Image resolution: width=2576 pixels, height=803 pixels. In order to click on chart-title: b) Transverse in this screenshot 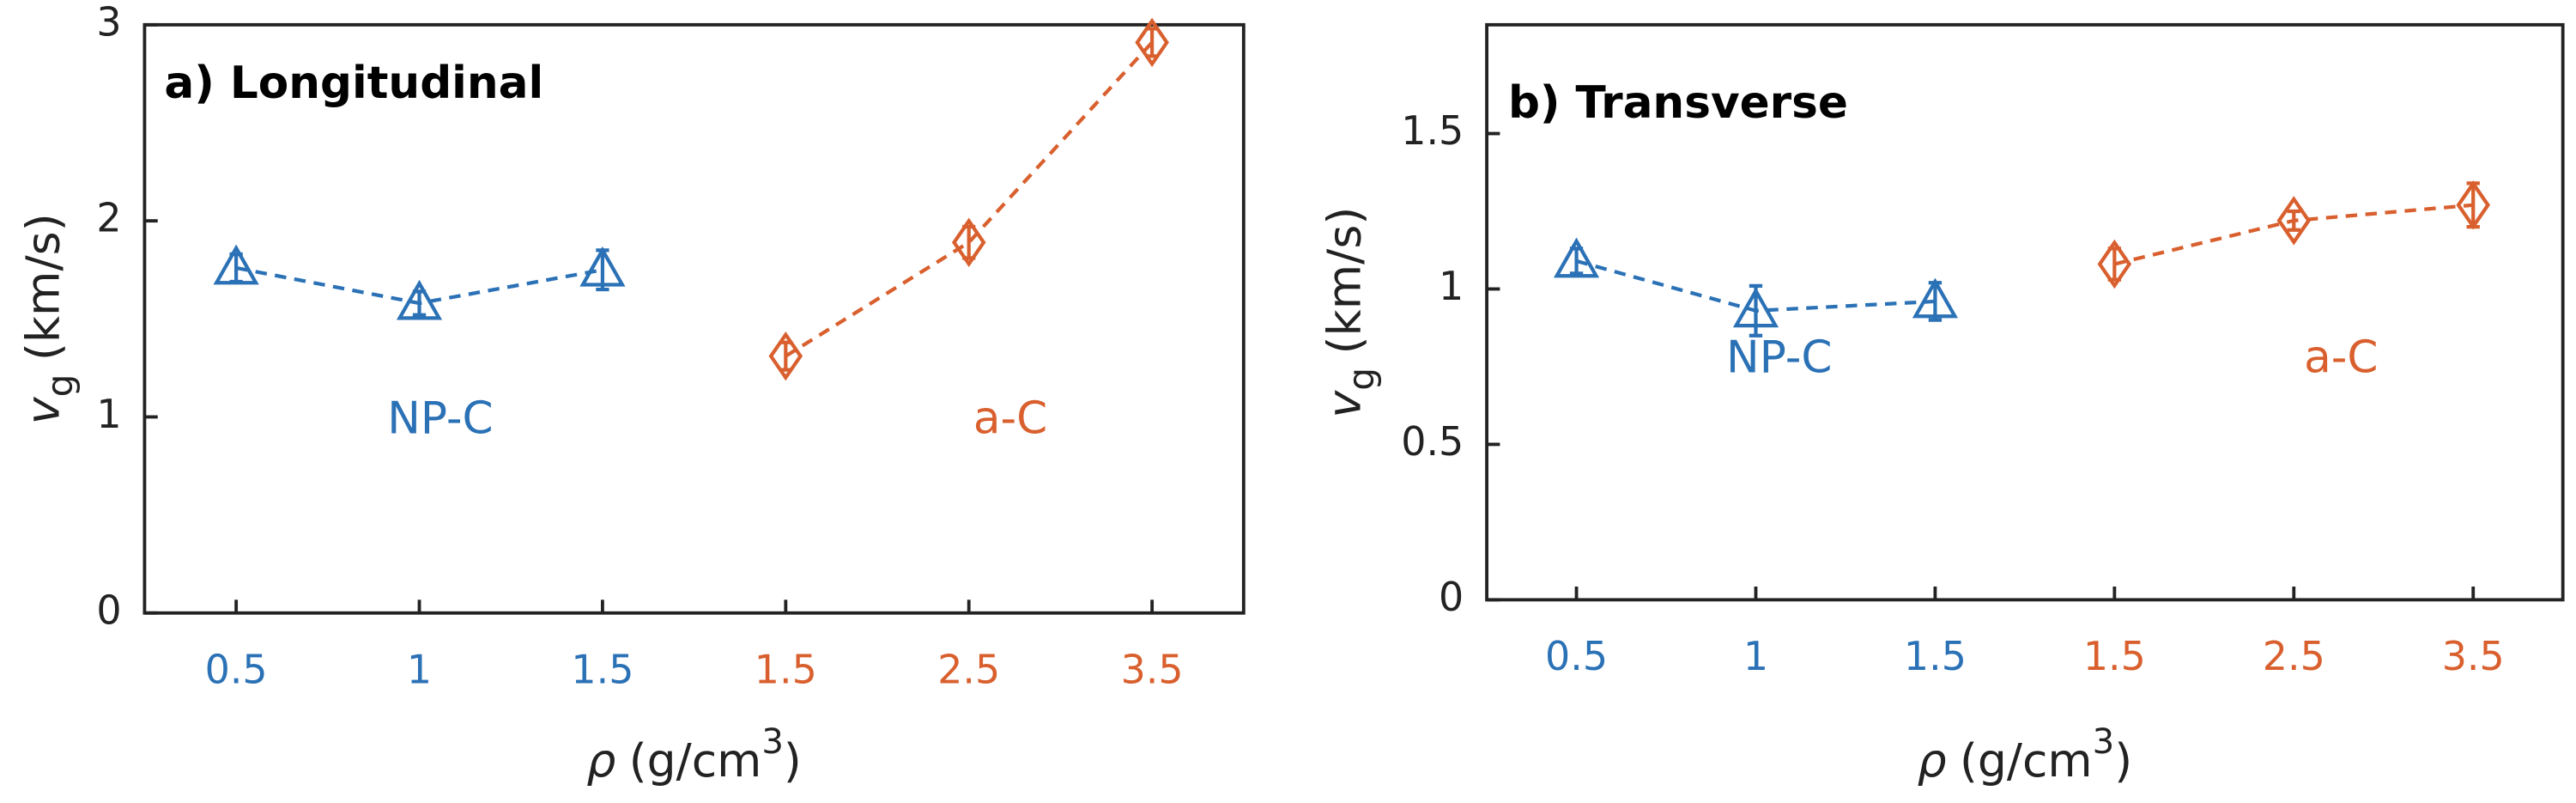, I will do `click(1678, 103)`.